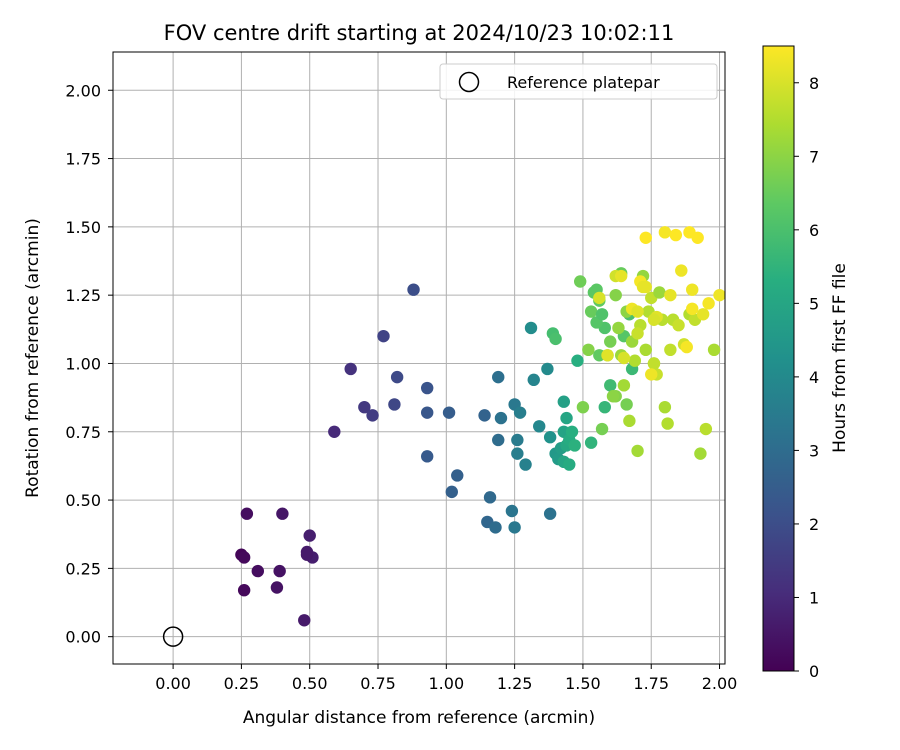 This screenshot has width=900, height=750. I want to click on x-tick-label: 0.25, so click(242, 683).